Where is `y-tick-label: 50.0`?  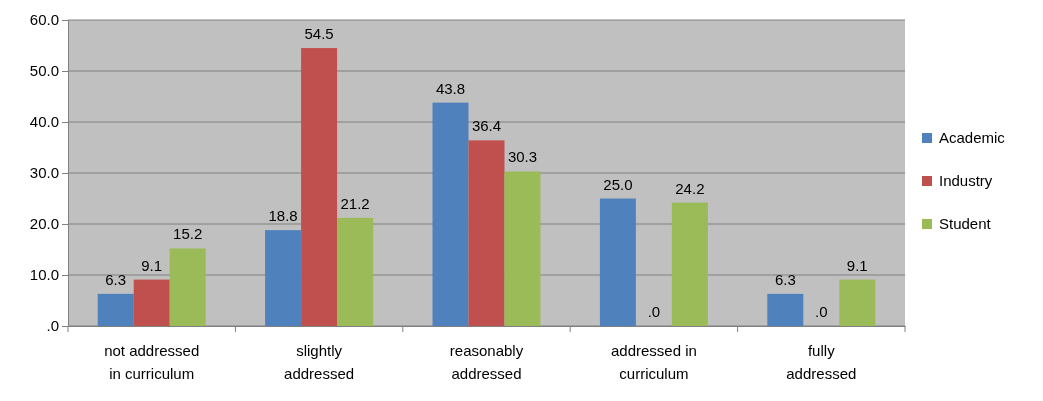 y-tick-label: 50.0 is located at coordinates (44, 71).